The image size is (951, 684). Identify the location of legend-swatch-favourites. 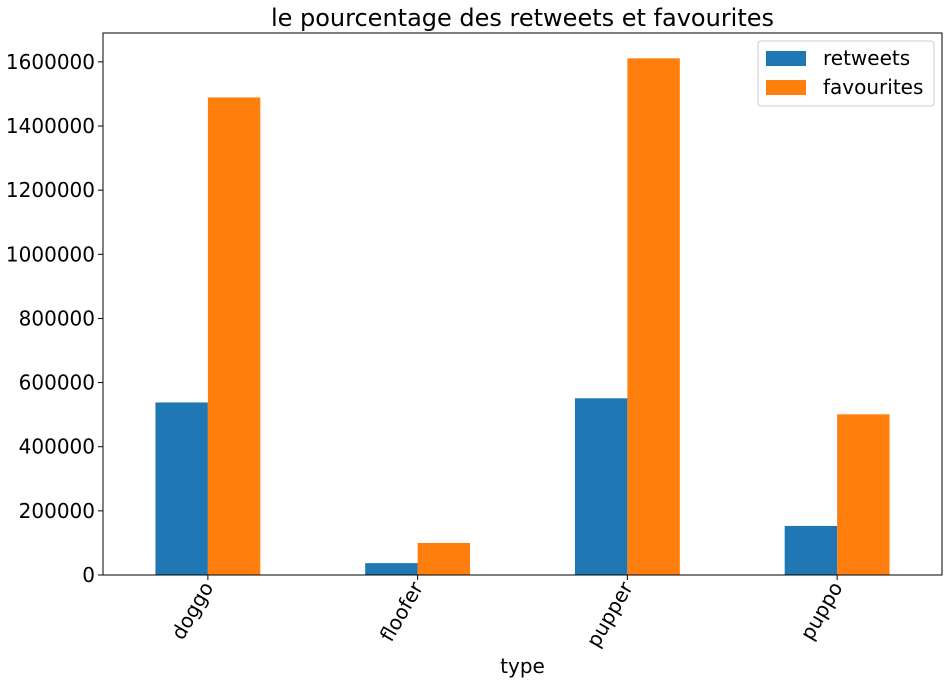
(786, 87).